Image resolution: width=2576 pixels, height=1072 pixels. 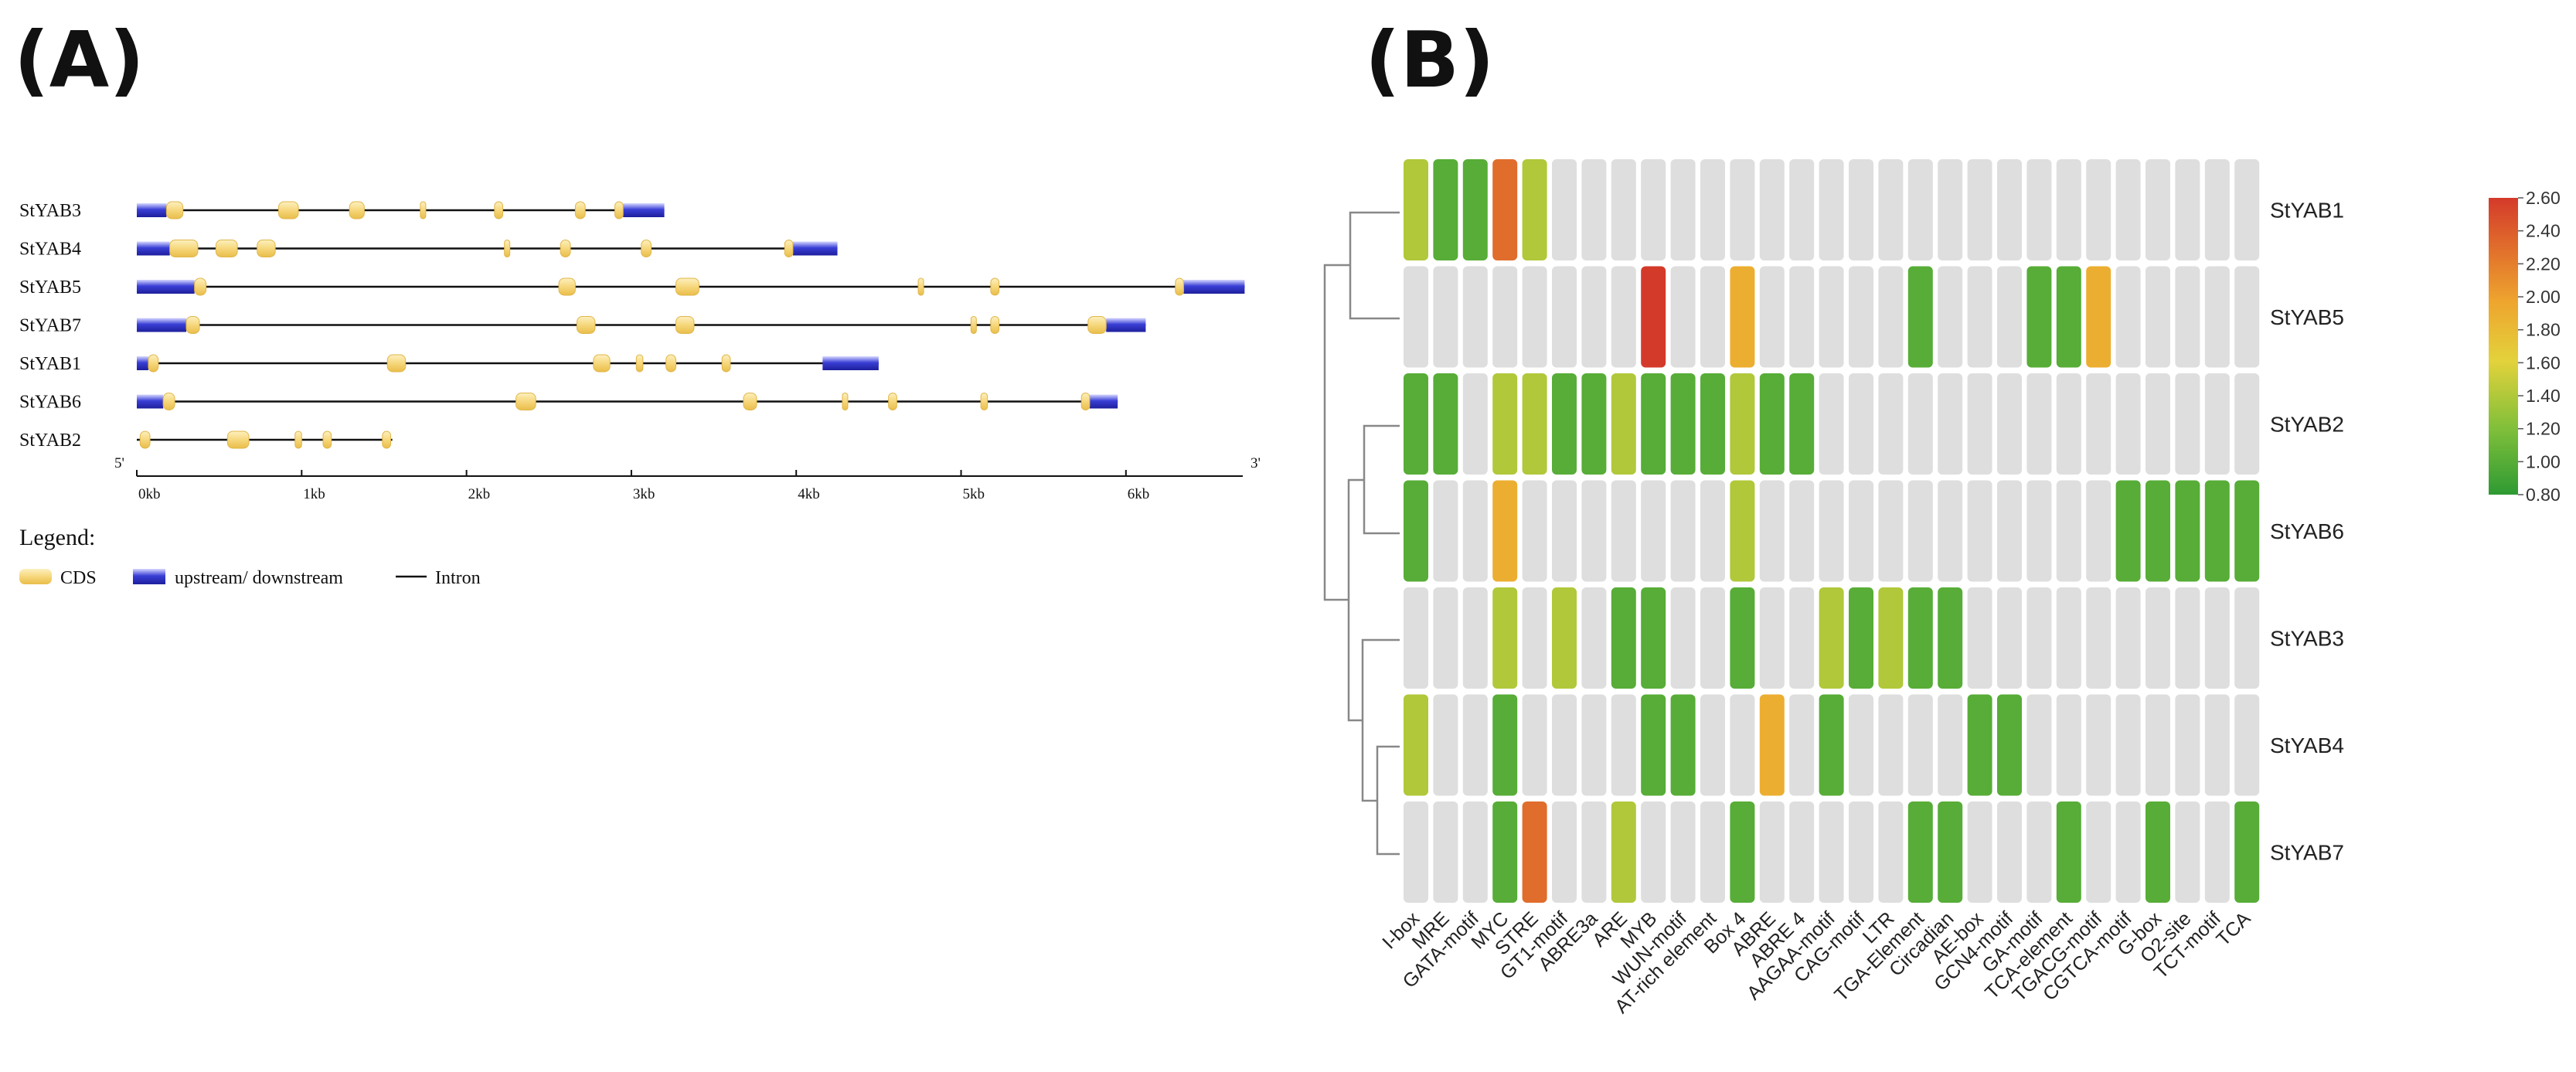 I want to click on legend-utr-swatch, so click(x=149, y=576).